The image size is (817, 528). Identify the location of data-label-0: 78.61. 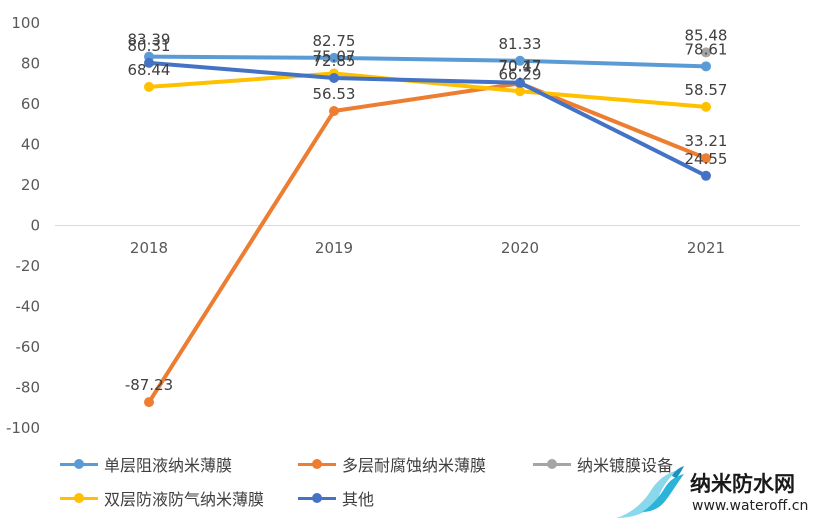
(706, 49).